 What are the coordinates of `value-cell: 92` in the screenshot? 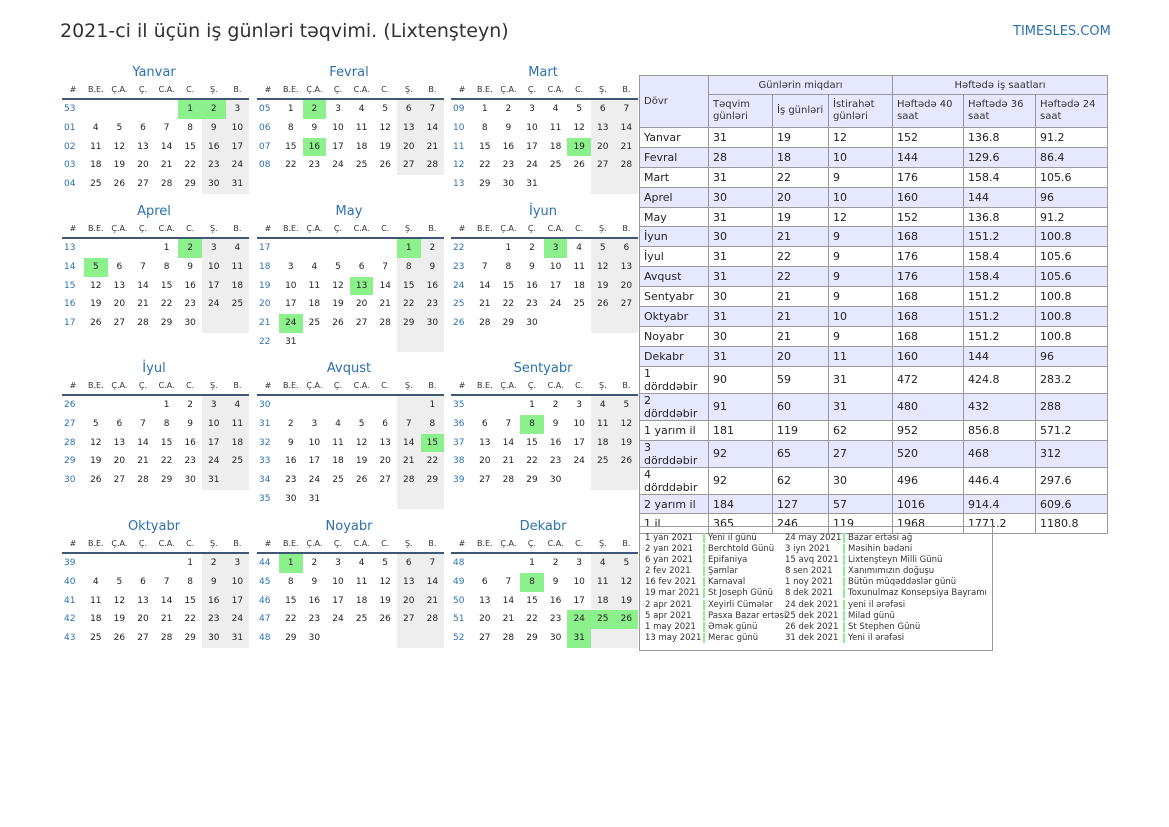 It's located at (740, 480).